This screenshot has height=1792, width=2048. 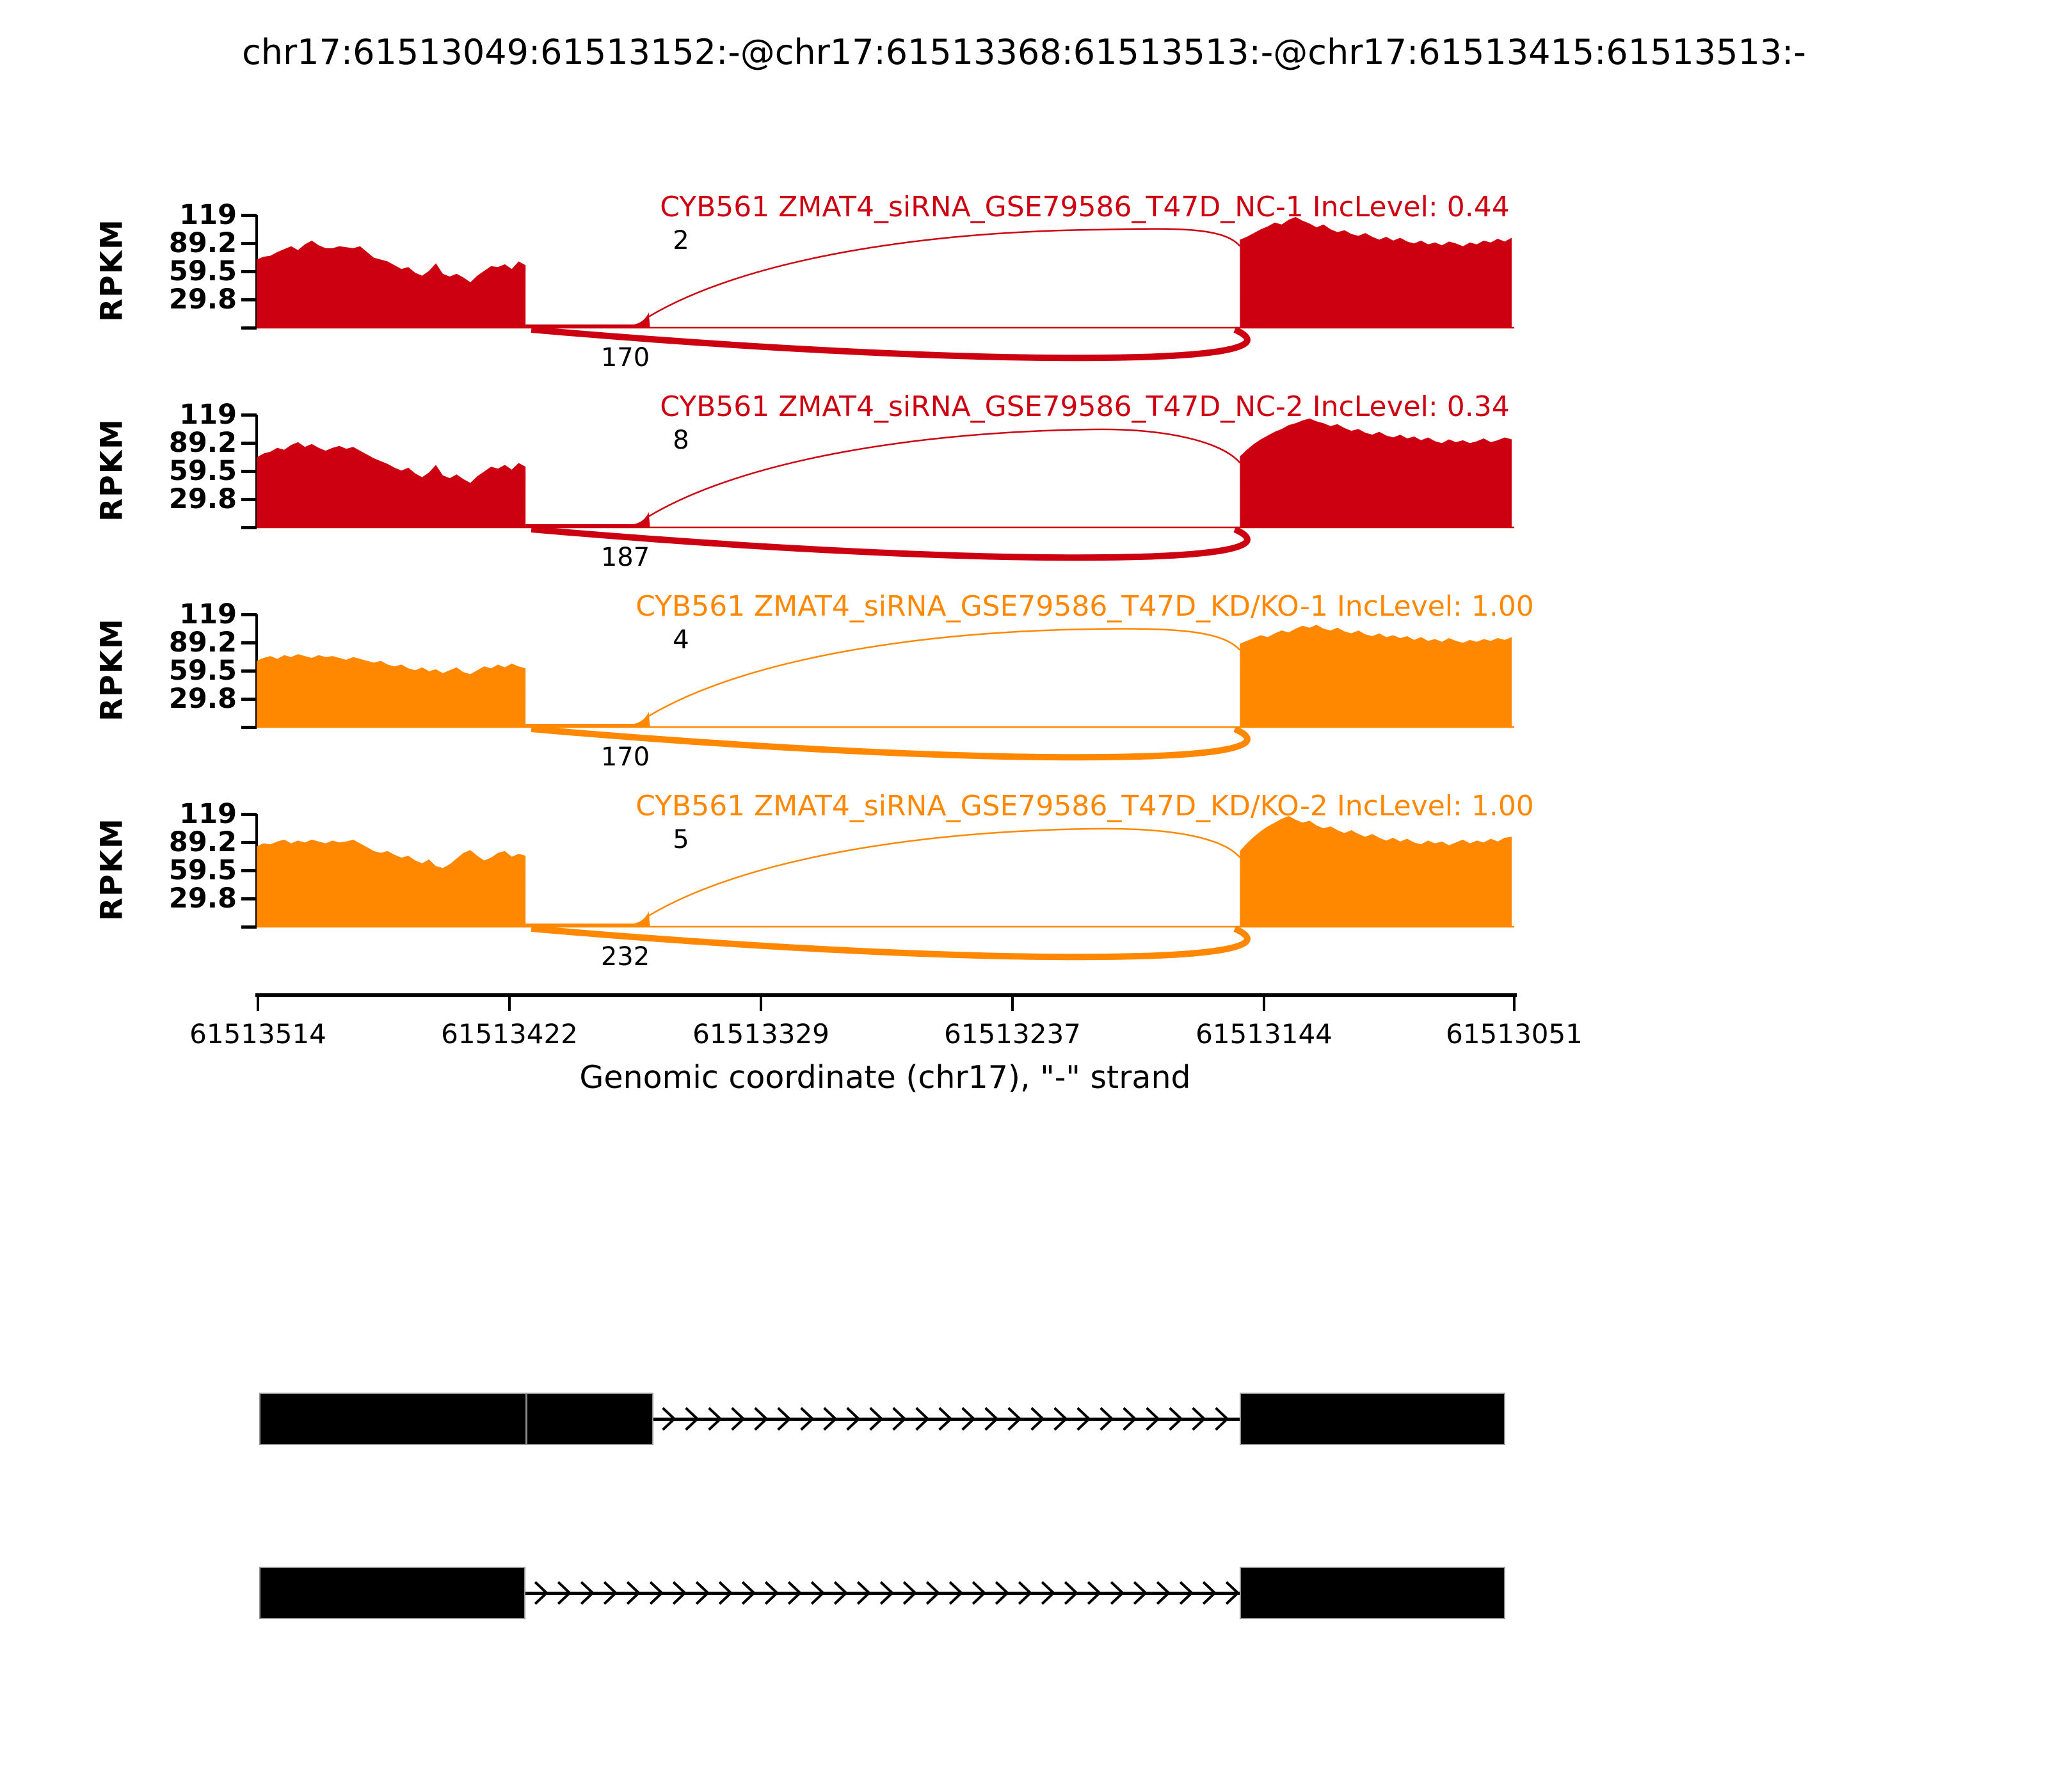 I want to click on x-tick-label: 61513237, so click(x=1012, y=1034).